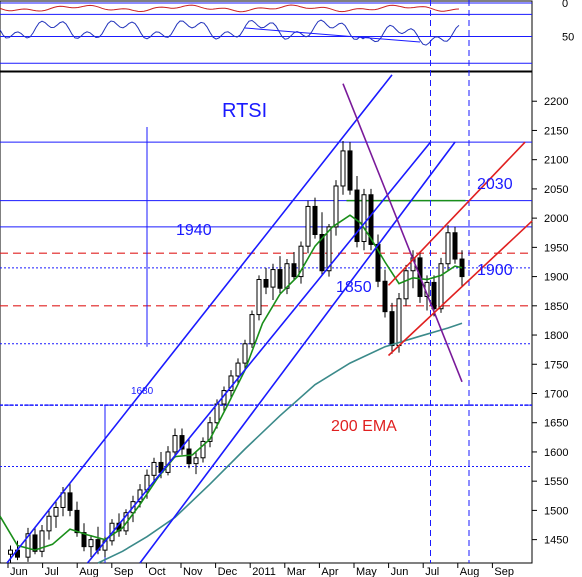 The image size is (582, 577). What do you see at coordinates (556, 336) in the screenshot?
I see `y-tick-label: 1800` at bounding box center [556, 336].